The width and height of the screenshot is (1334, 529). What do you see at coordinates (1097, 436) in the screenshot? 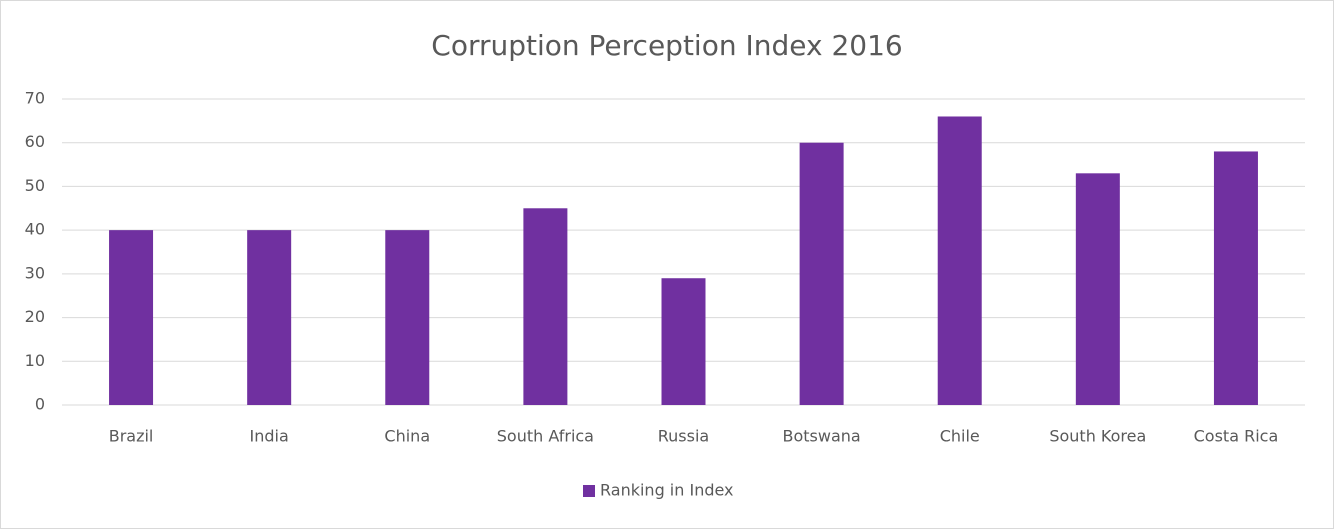
I see `x-tick-label: South Korea` at bounding box center [1097, 436].